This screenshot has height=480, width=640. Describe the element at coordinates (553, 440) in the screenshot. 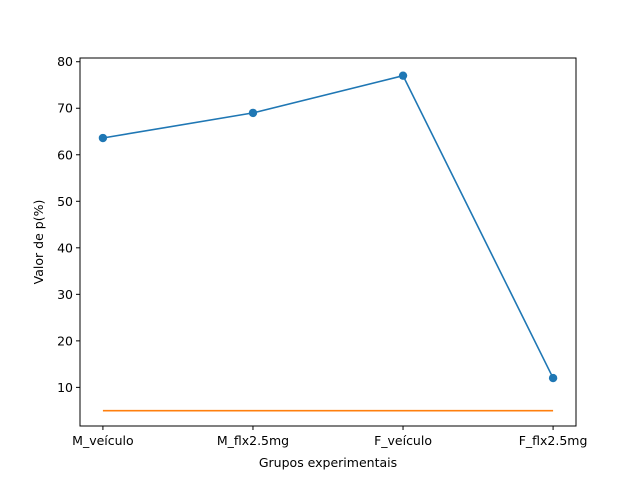

I see `x-tick-label: F_flx2.5mg` at that location.